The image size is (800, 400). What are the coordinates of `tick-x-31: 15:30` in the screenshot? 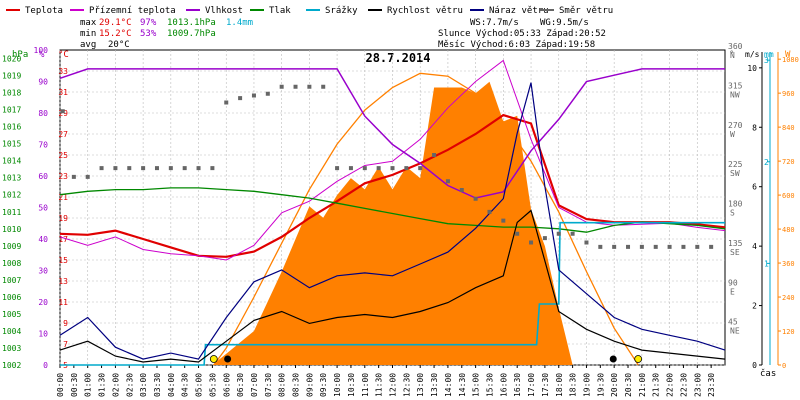 It's located at (489, 385).